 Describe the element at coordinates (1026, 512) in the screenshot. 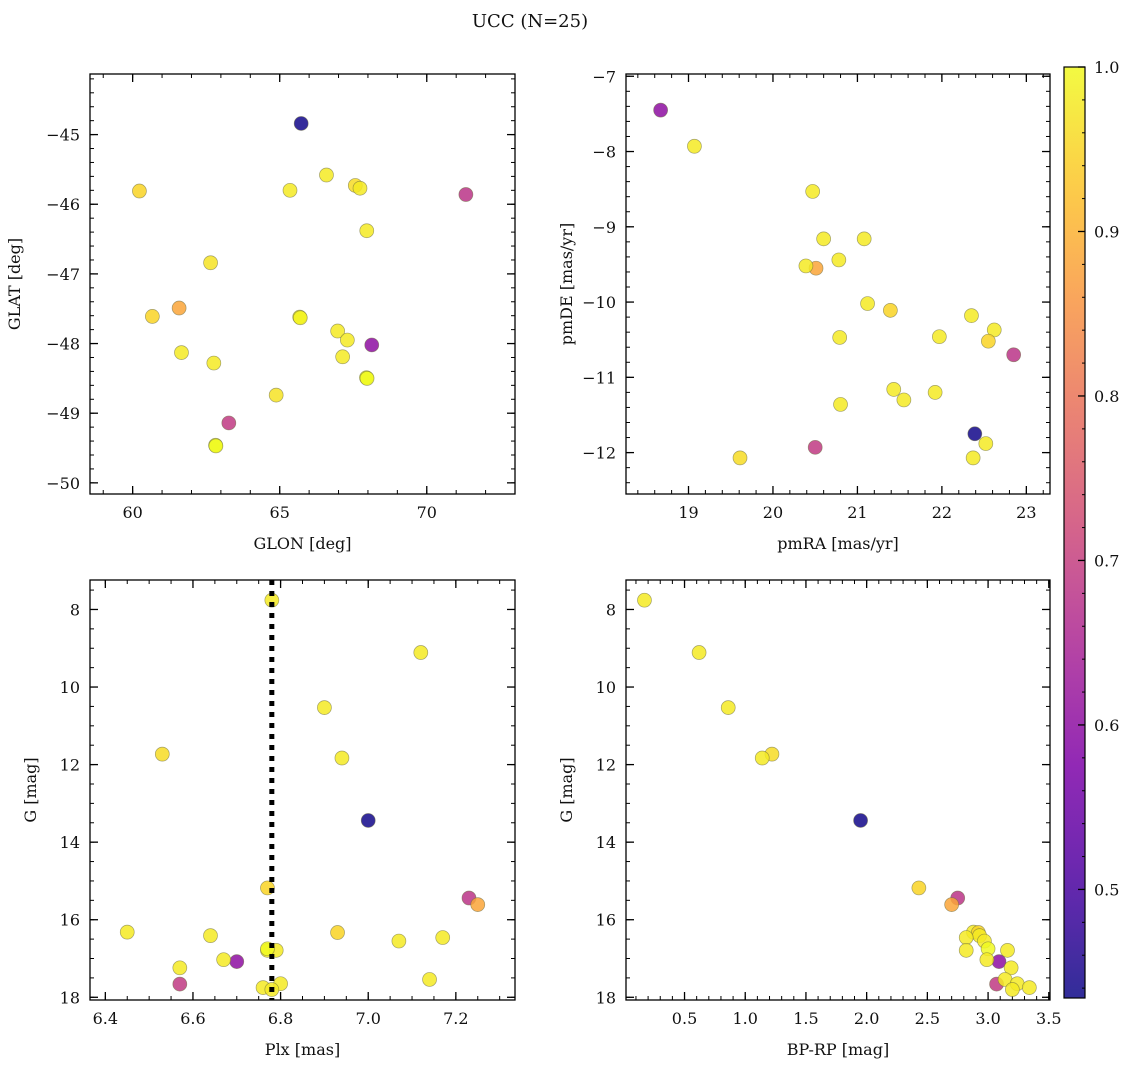

I see `x-tick-label: 23` at that location.